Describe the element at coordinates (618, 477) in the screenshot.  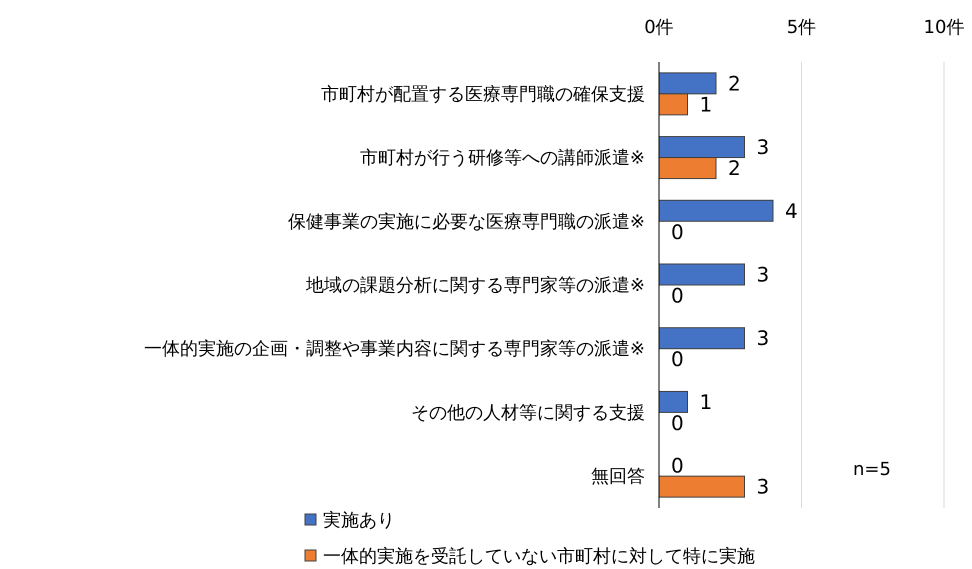
I see `y-tick-label: 無回答` at that location.